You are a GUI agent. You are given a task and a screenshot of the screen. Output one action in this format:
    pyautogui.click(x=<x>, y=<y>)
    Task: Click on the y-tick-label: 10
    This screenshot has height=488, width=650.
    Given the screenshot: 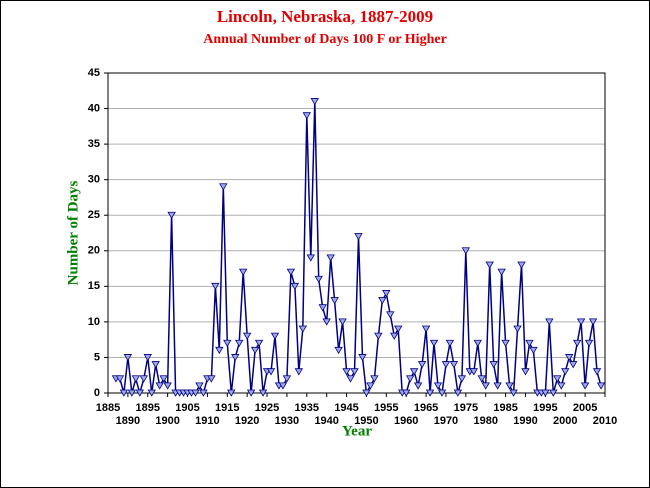 What is the action you would take?
    pyautogui.click(x=94, y=322)
    